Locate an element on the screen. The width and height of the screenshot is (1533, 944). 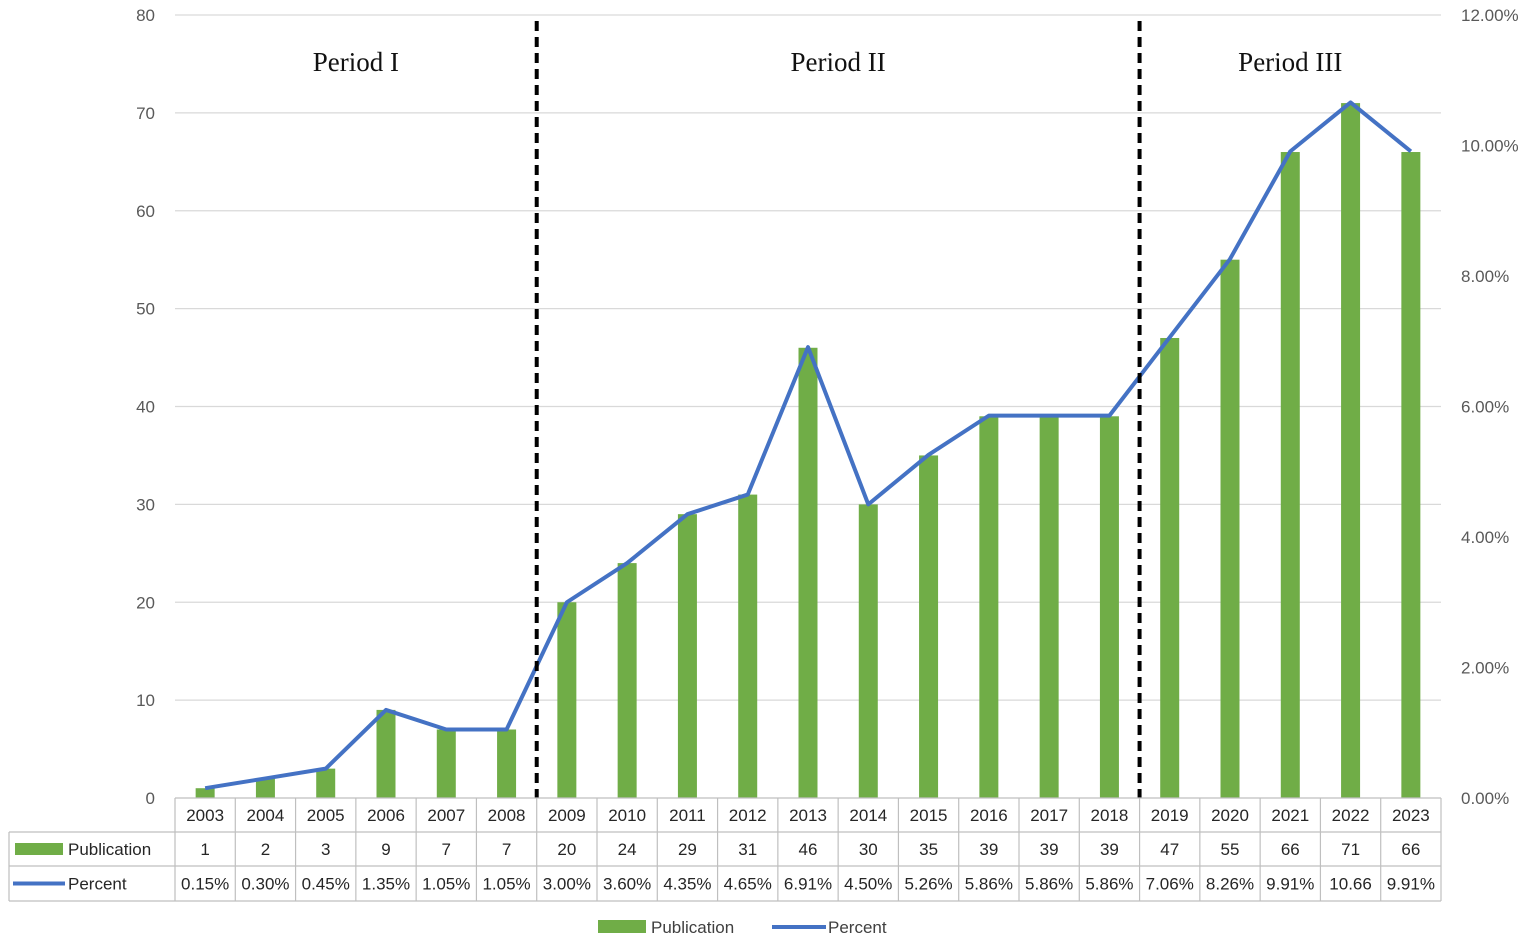
publication-table-cell: 2 is located at coordinates (265, 849).